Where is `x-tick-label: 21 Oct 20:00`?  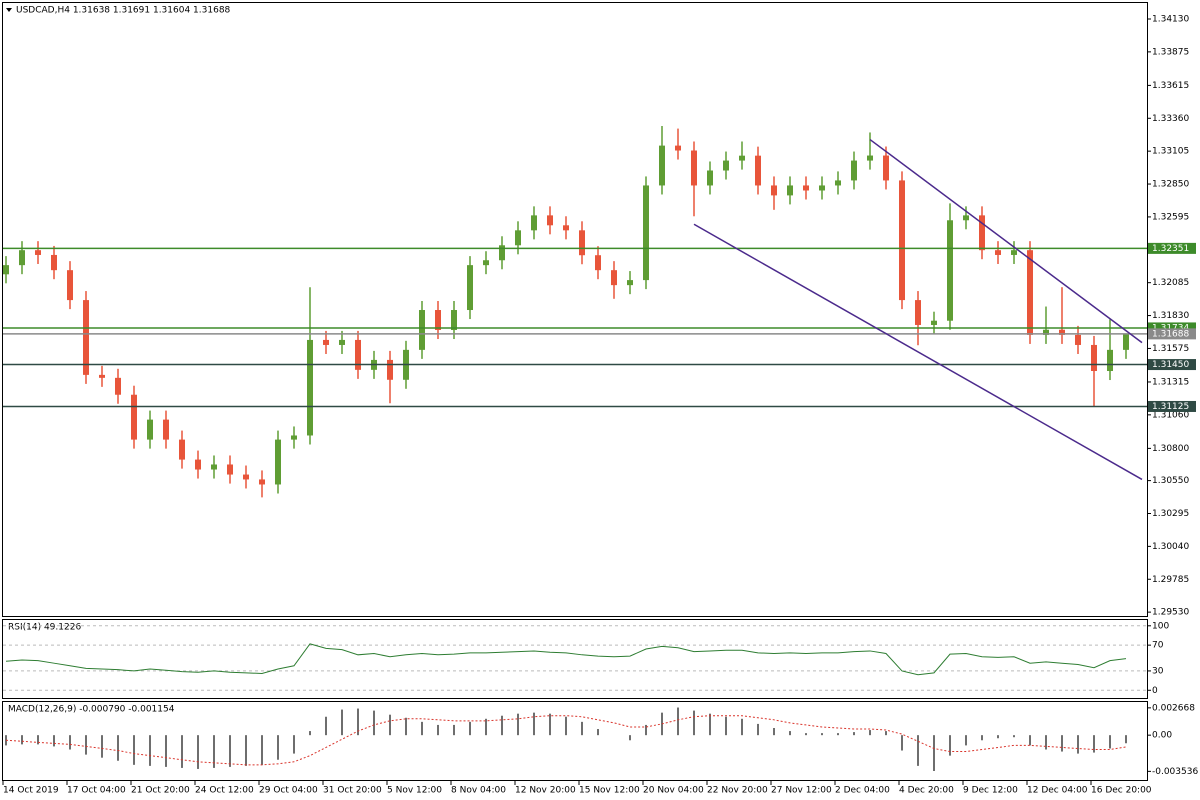 x-tick-label: 21 Oct 20:00 is located at coordinates (160, 791).